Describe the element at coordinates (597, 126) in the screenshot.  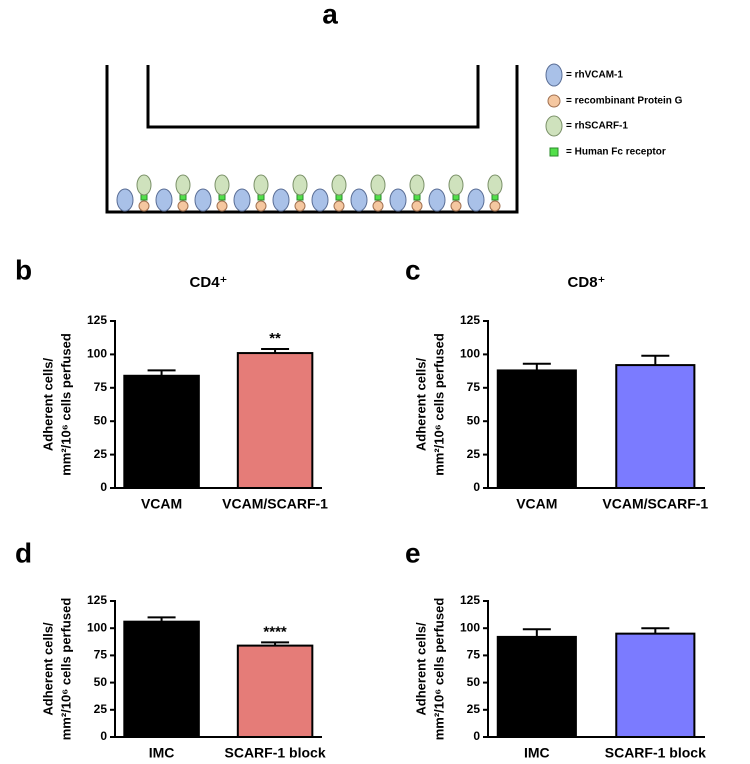
I see `legend-text: = rhSCARF-1` at that location.